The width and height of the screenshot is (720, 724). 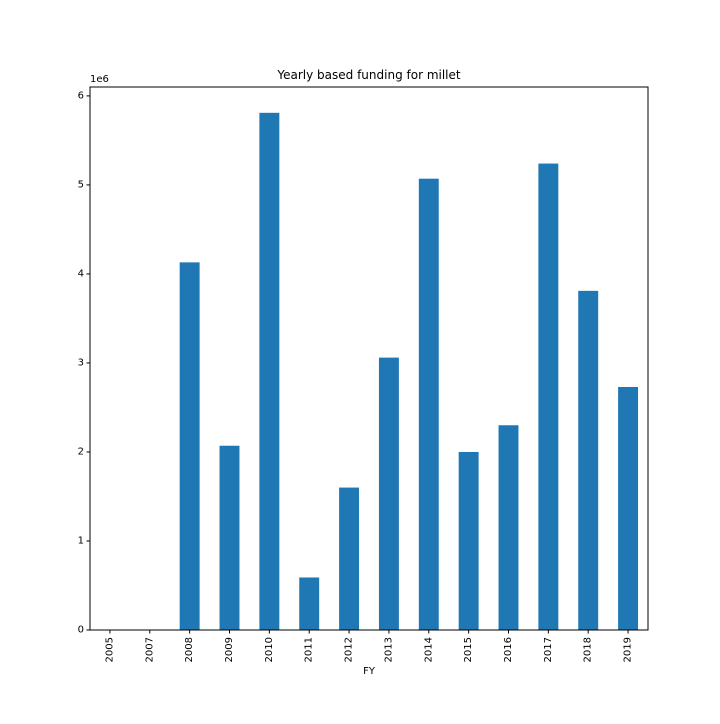 What do you see at coordinates (548, 397) in the screenshot?
I see `bar-2017` at bounding box center [548, 397].